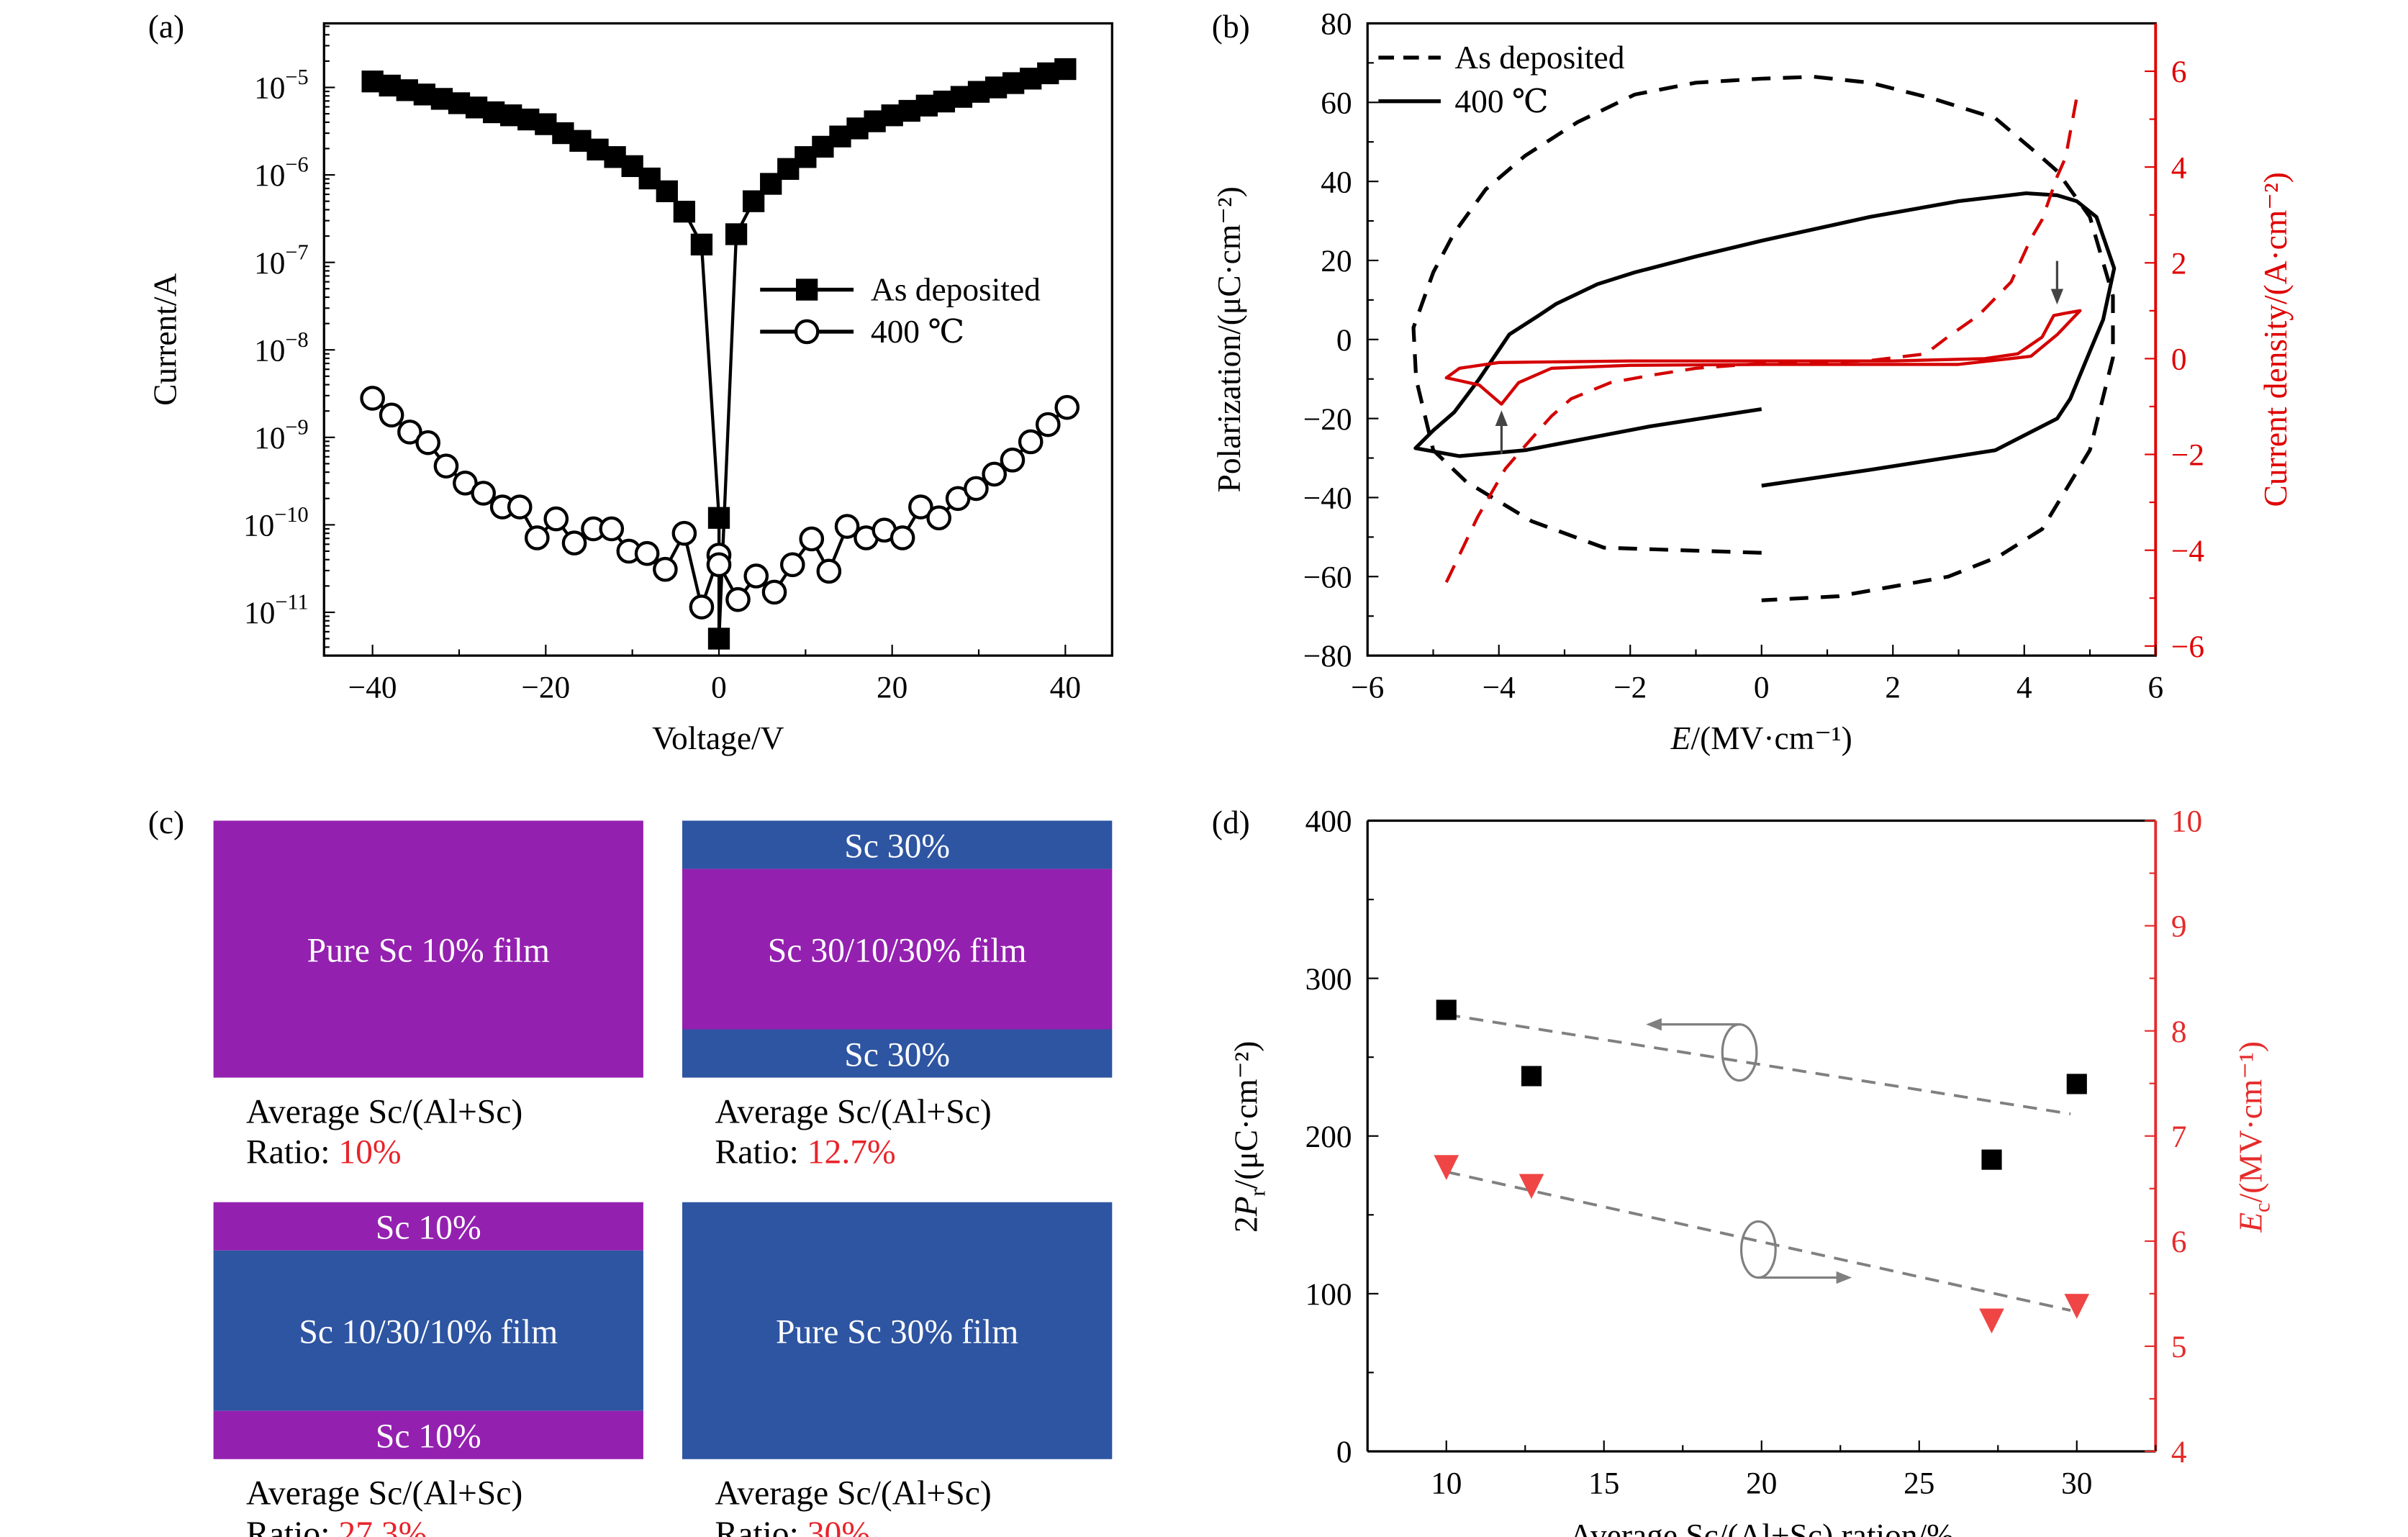  What do you see at coordinates (2187, 455) in the screenshot?
I see `y2-tick-label: −2` at bounding box center [2187, 455].